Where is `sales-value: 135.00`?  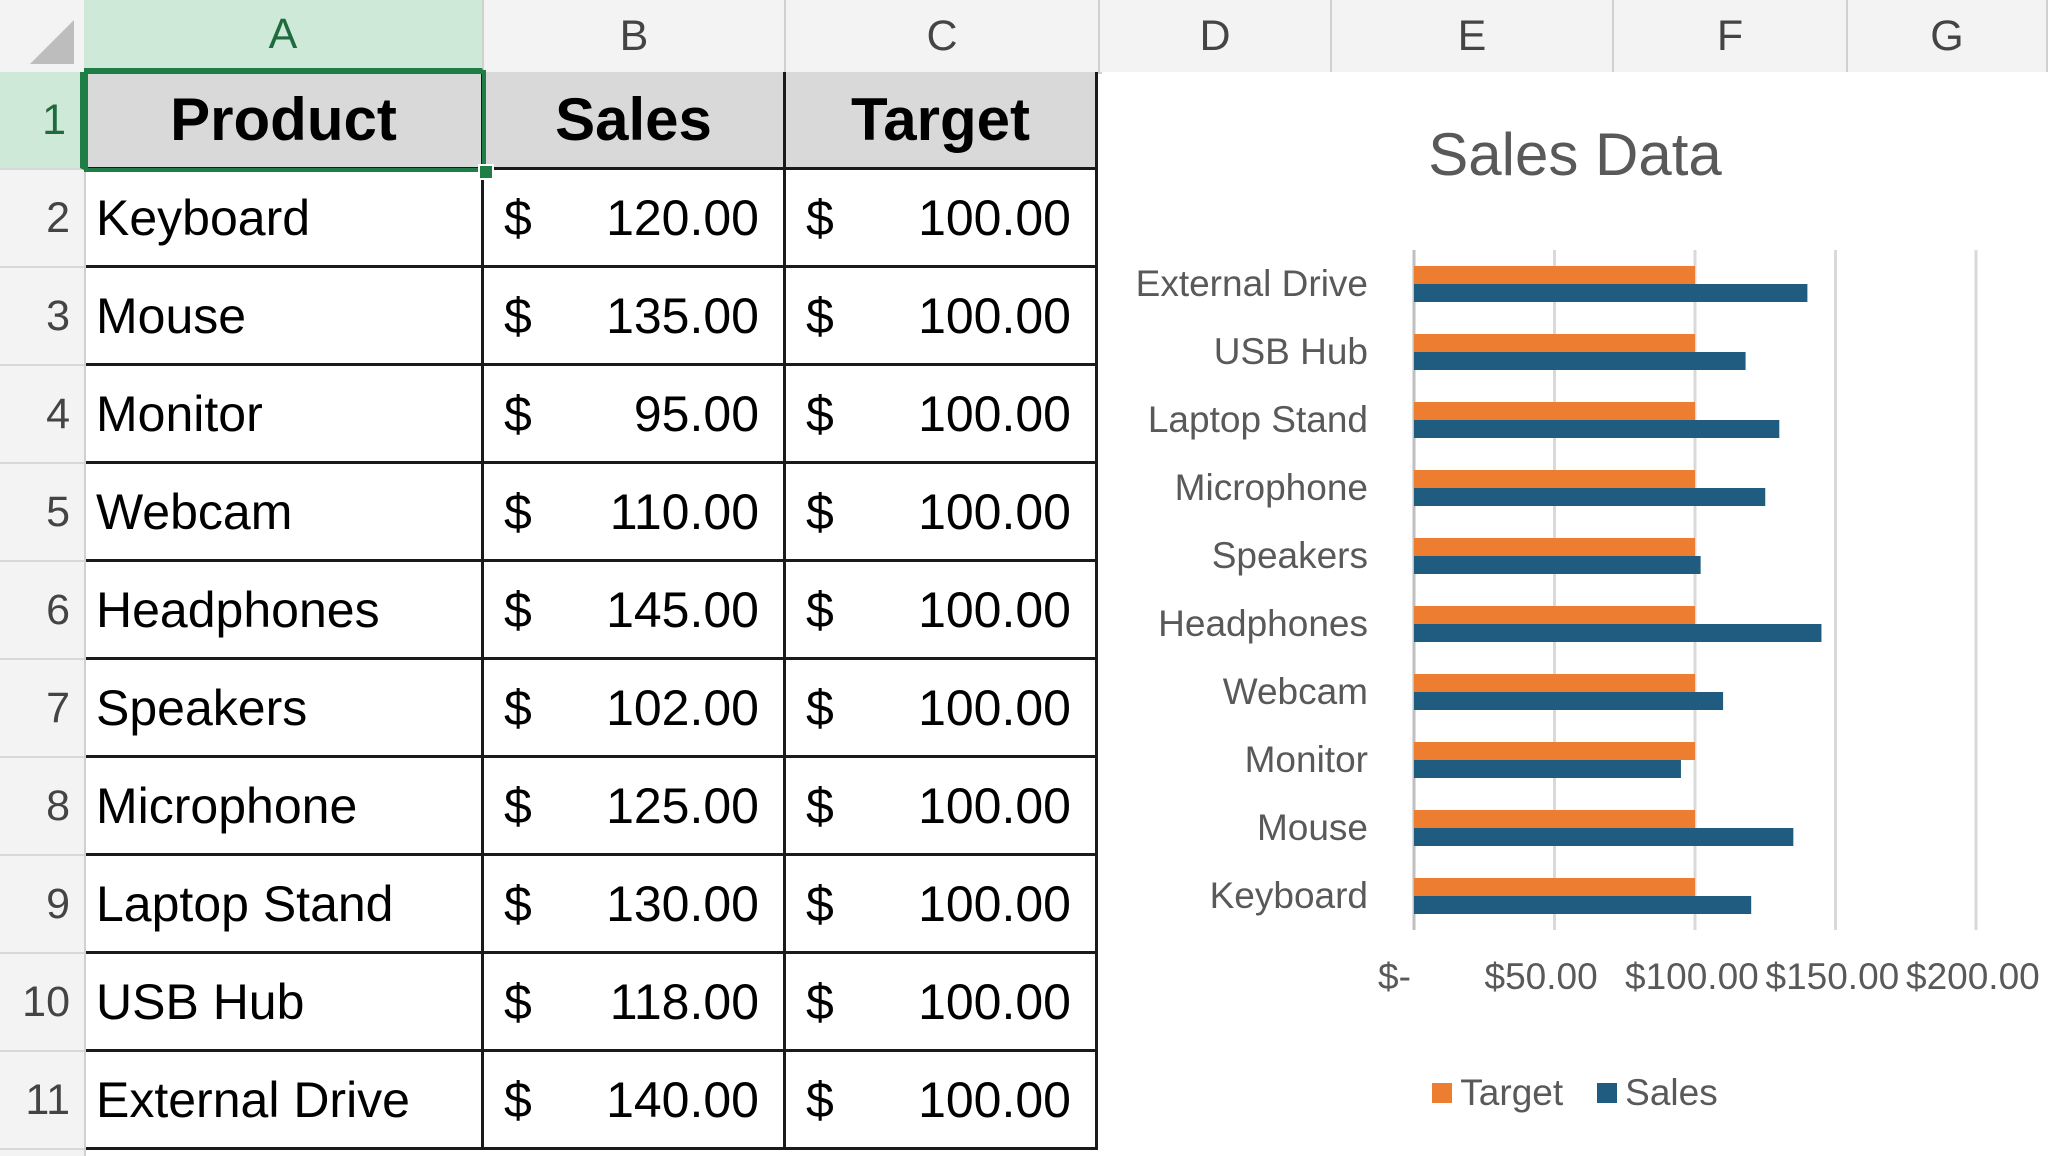
sales-value: 135.00 is located at coordinates (682, 315).